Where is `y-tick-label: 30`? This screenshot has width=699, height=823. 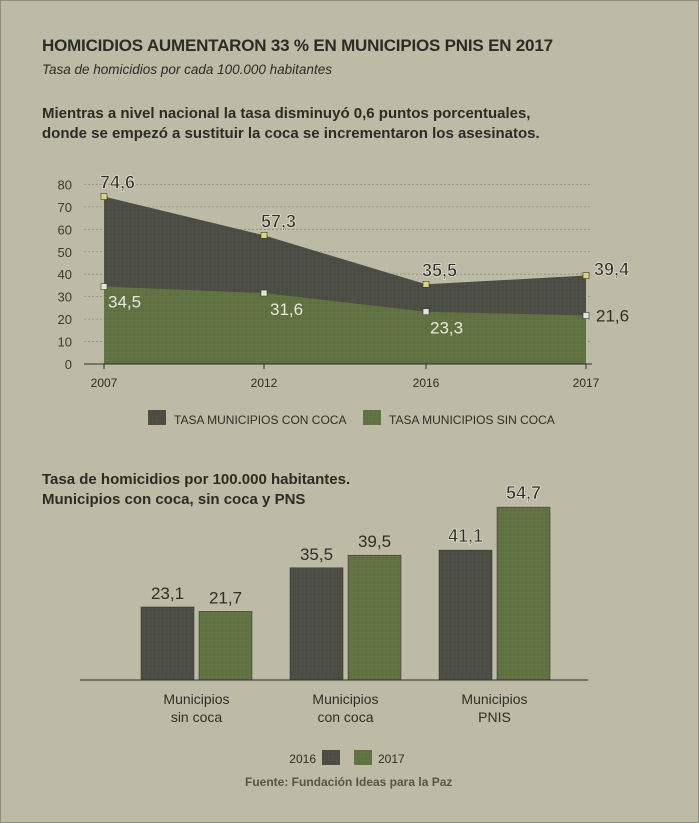
y-tick-label: 30 is located at coordinates (65, 297).